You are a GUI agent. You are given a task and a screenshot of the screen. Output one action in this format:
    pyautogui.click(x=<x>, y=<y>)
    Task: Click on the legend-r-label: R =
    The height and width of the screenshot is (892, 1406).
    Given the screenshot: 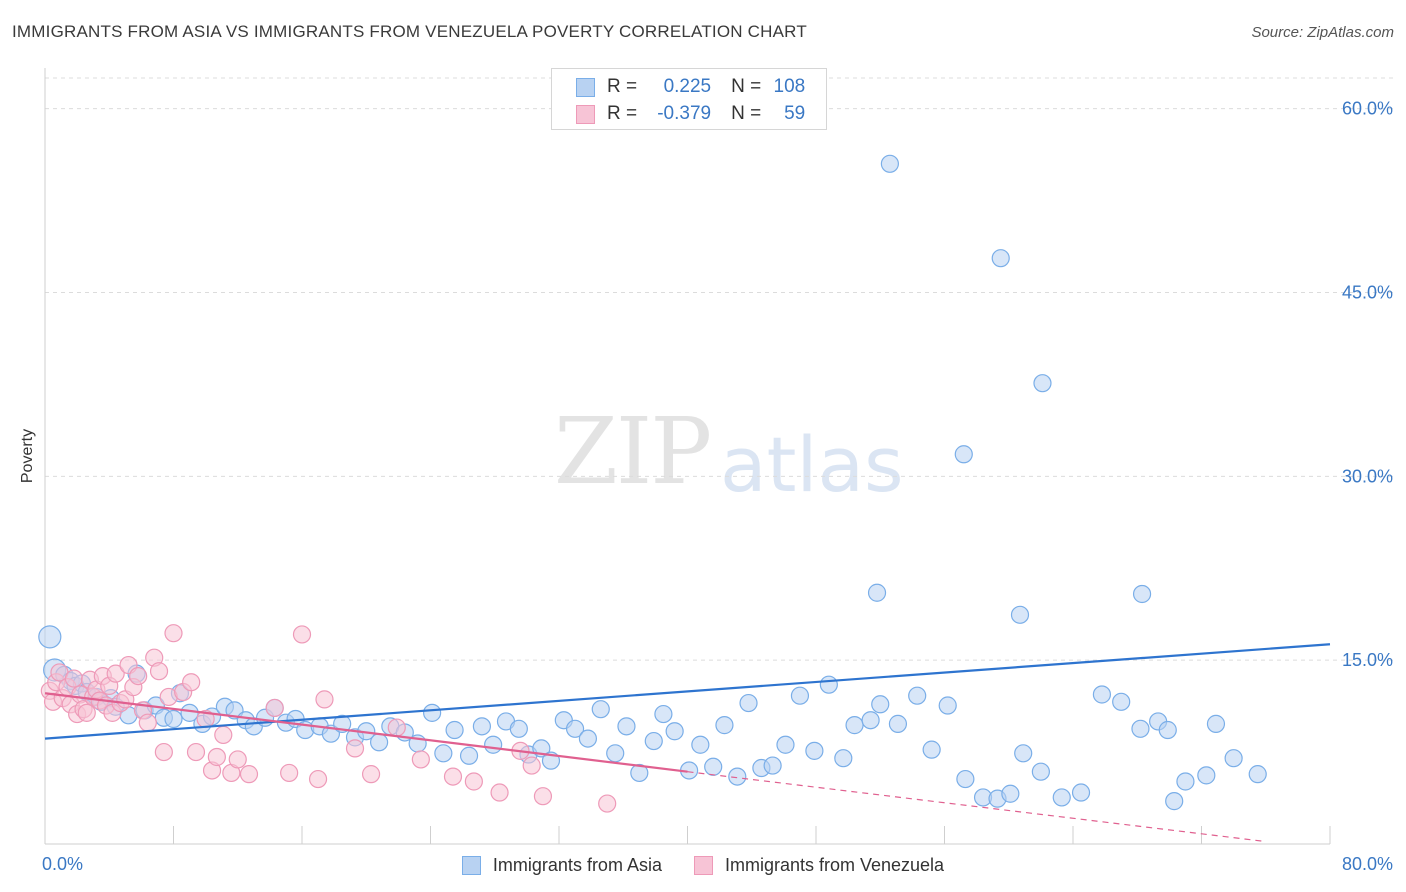 What is the action you would take?
    pyautogui.click(x=622, y=113)
    